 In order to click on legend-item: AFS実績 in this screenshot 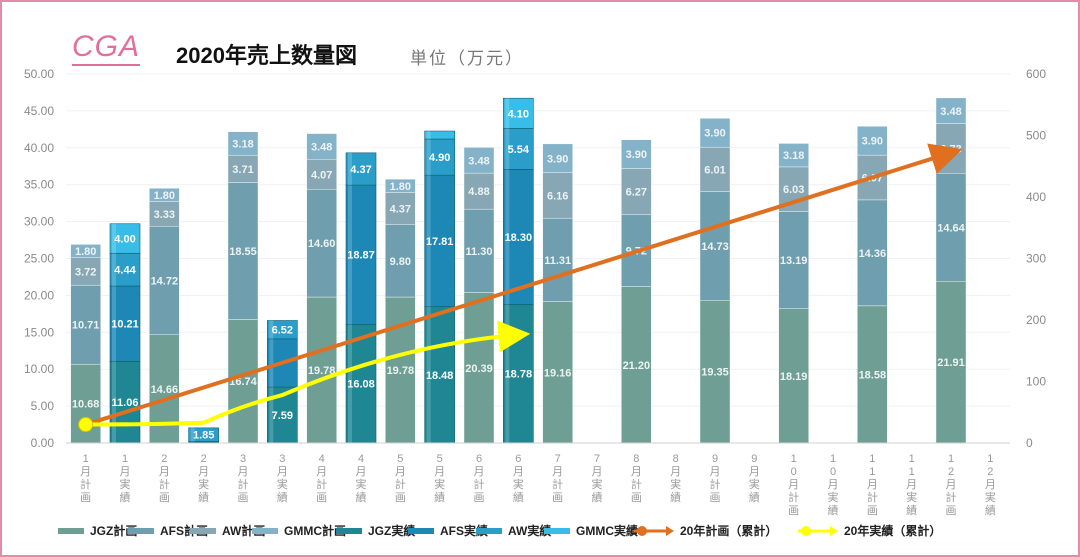, I will do `click(448, 530)`.